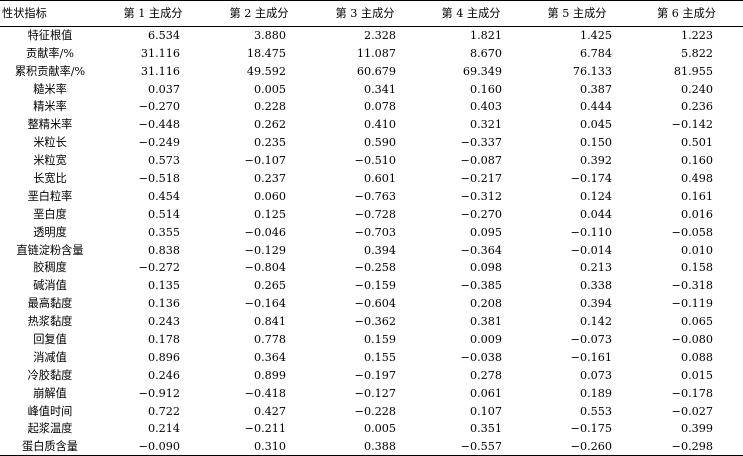 Image resolution: width=743 pixels, height=456 pixels. Describe the element at coordinates (485, 107) in the screenshot. I see `cell-pc4: 0.403` at that location.